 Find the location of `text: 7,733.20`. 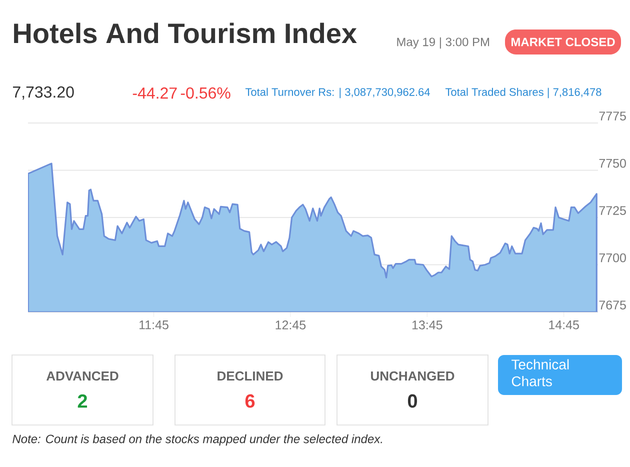

text: 7,733.20 is located at coordinates (43, 93).